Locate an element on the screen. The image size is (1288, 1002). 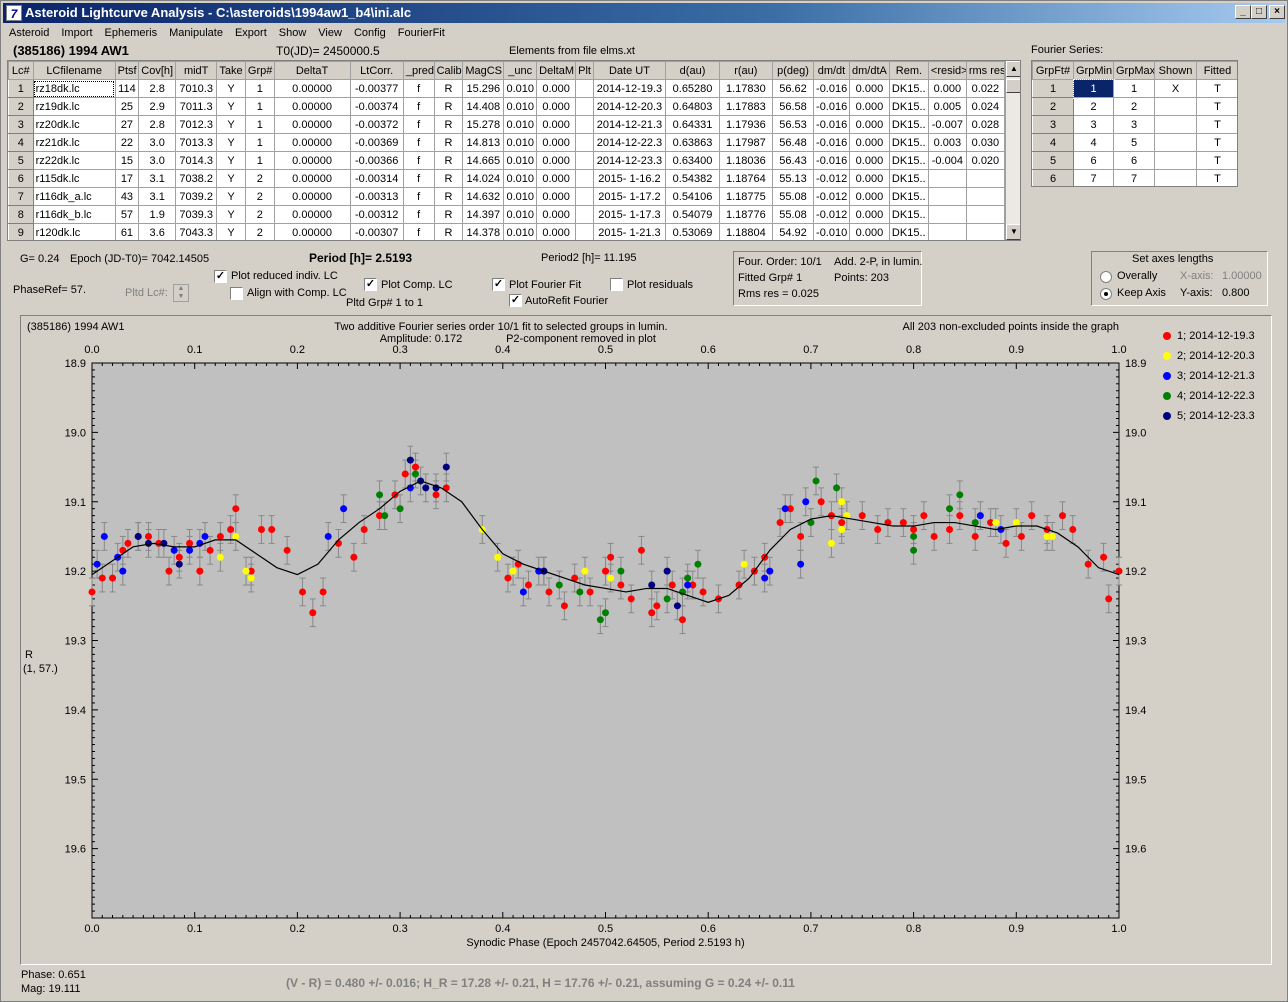
fourier-col-header: Shown is located at coordinates (1175, 70).